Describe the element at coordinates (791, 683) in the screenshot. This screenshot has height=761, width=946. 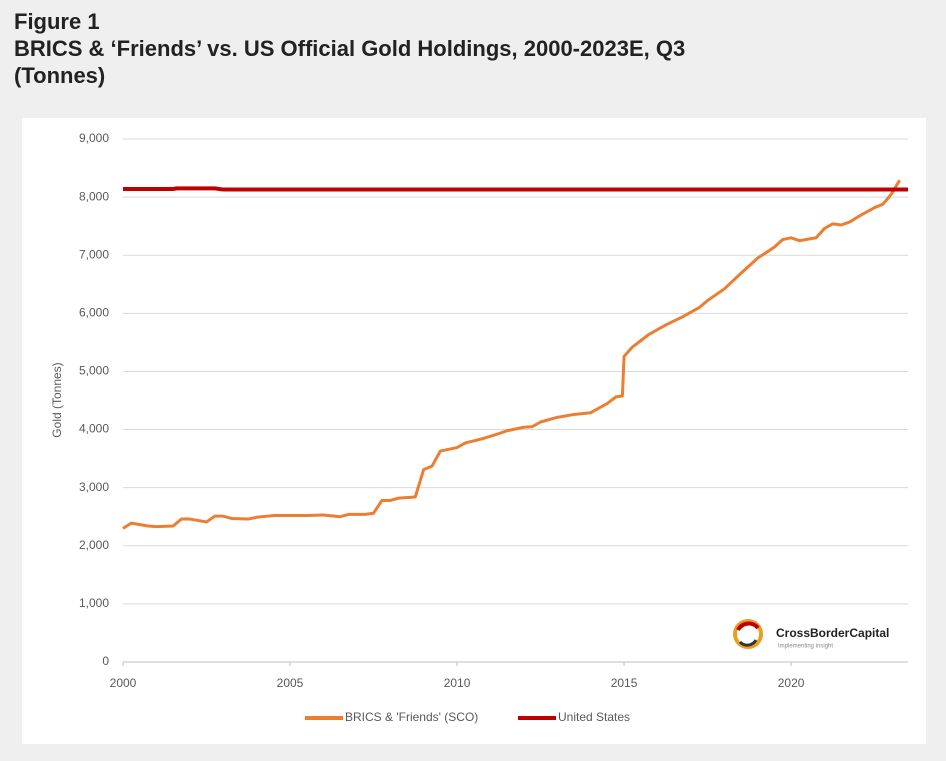
I see `x-tick-label: 2020` at that location.